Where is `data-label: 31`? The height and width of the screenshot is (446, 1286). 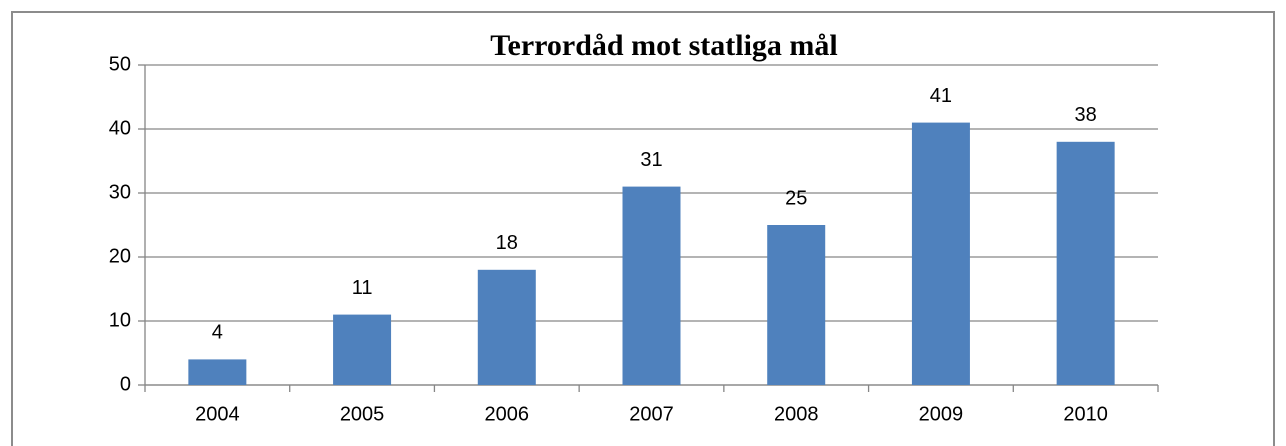
data-label: 31 is located at coordinates (651, 160).